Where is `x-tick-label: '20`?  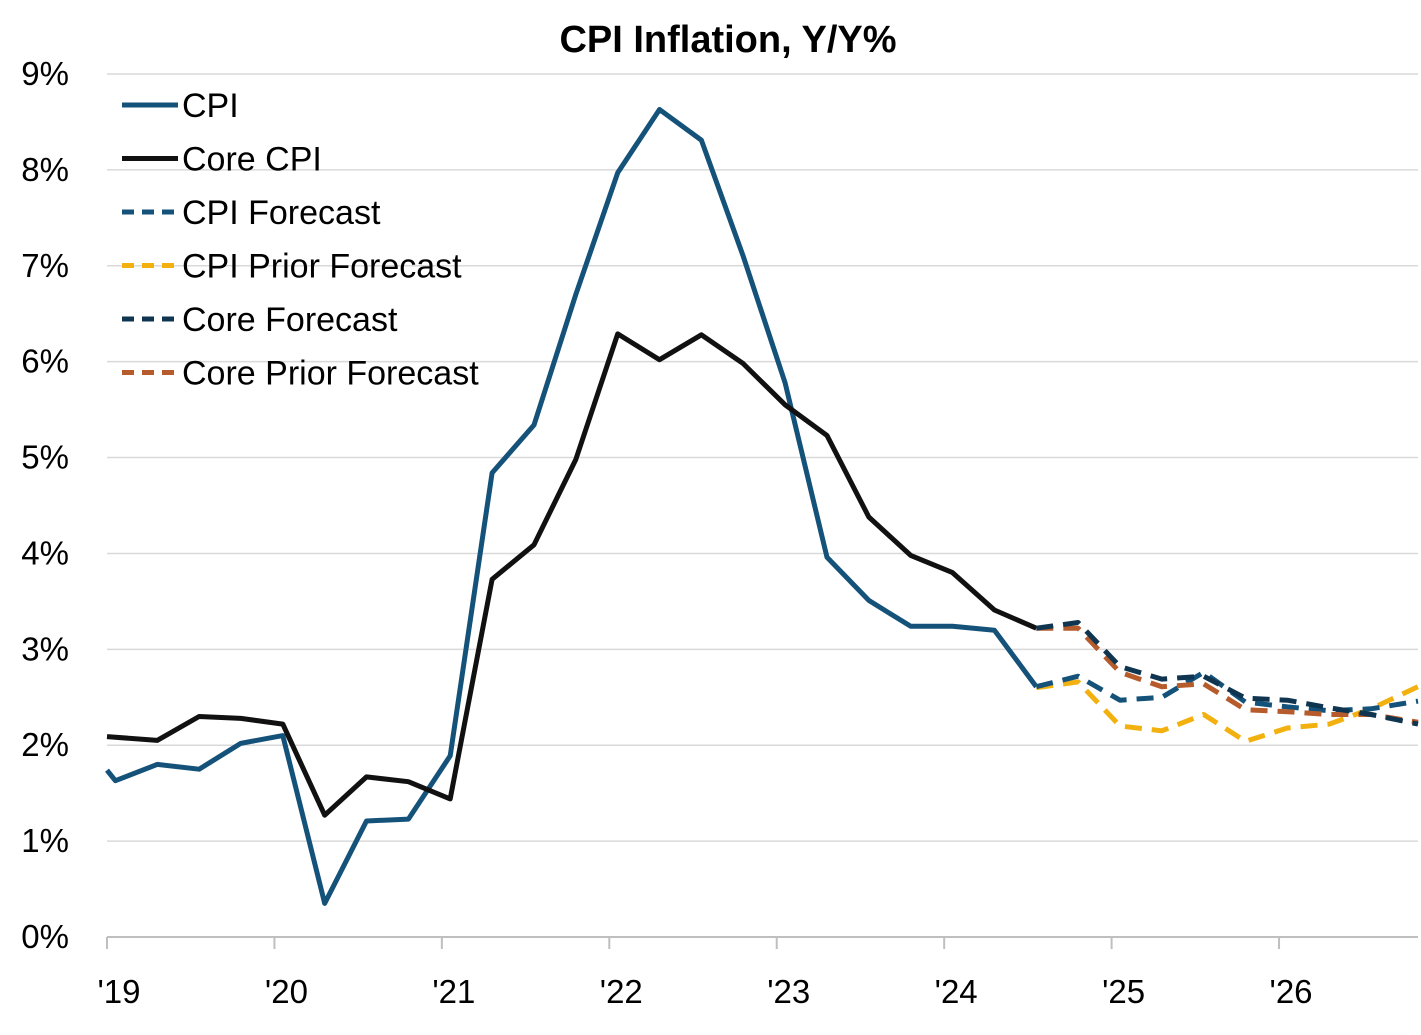
x-tick-label: '20 is located at coordinates (286, 991).